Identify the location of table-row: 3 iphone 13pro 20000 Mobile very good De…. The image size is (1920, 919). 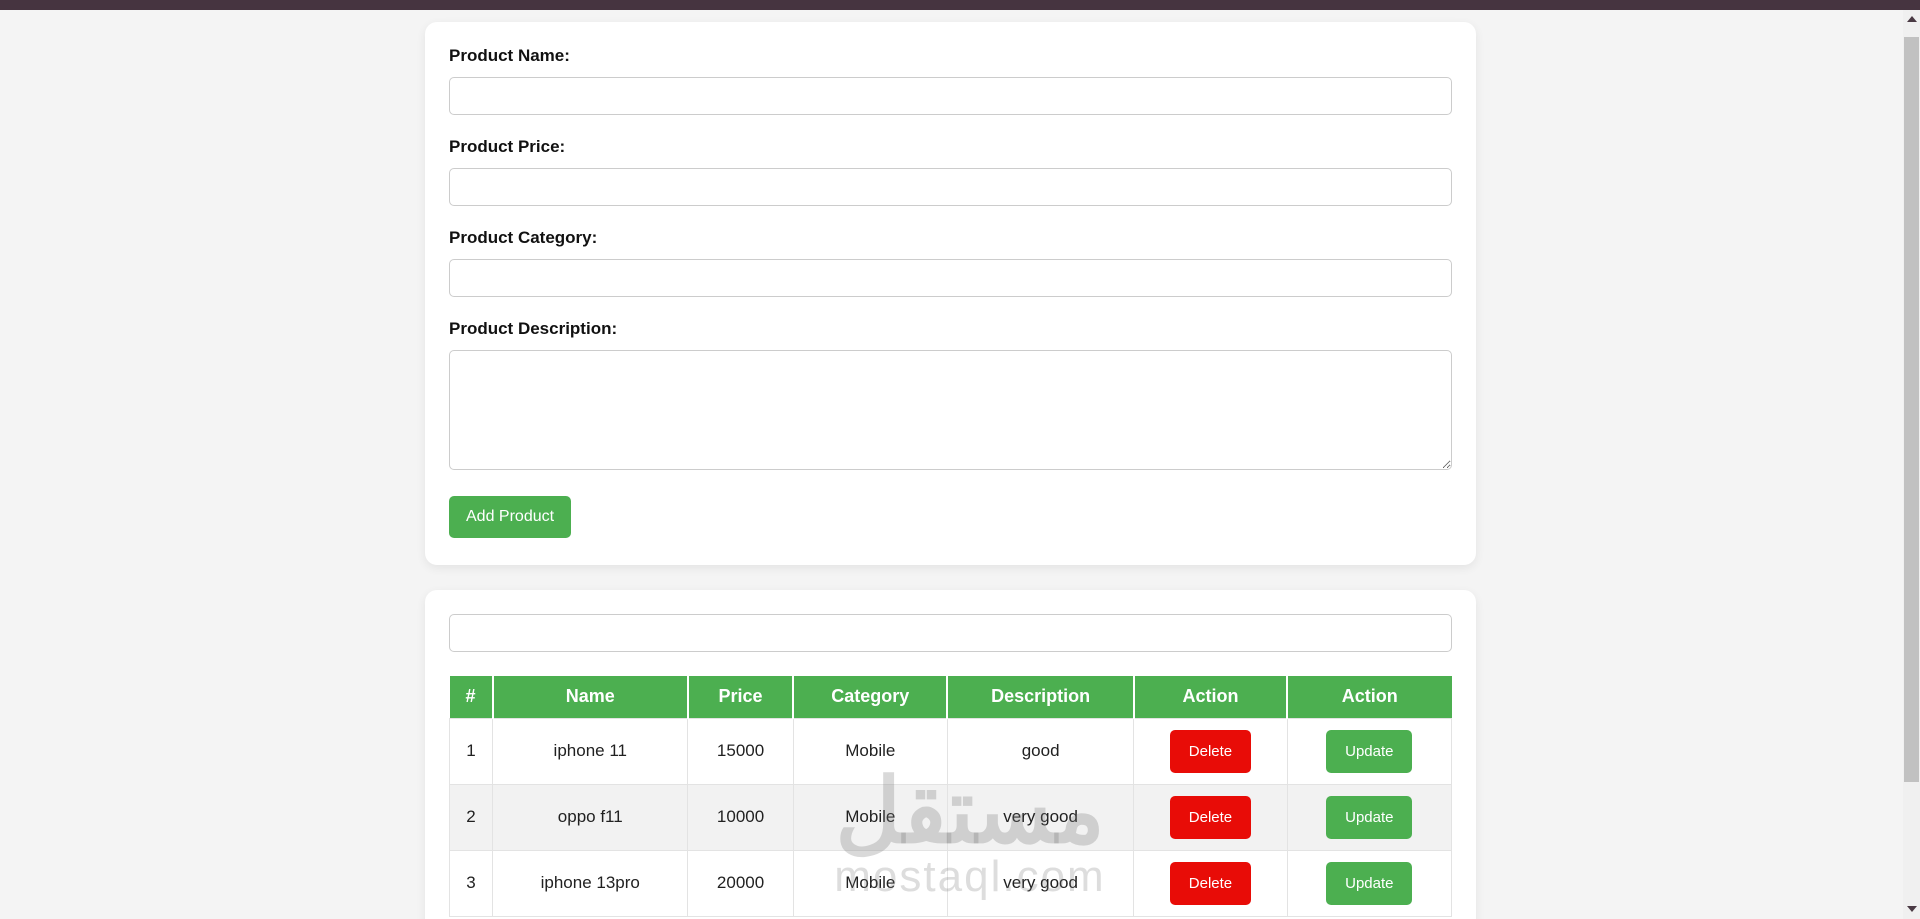
(950, 883).